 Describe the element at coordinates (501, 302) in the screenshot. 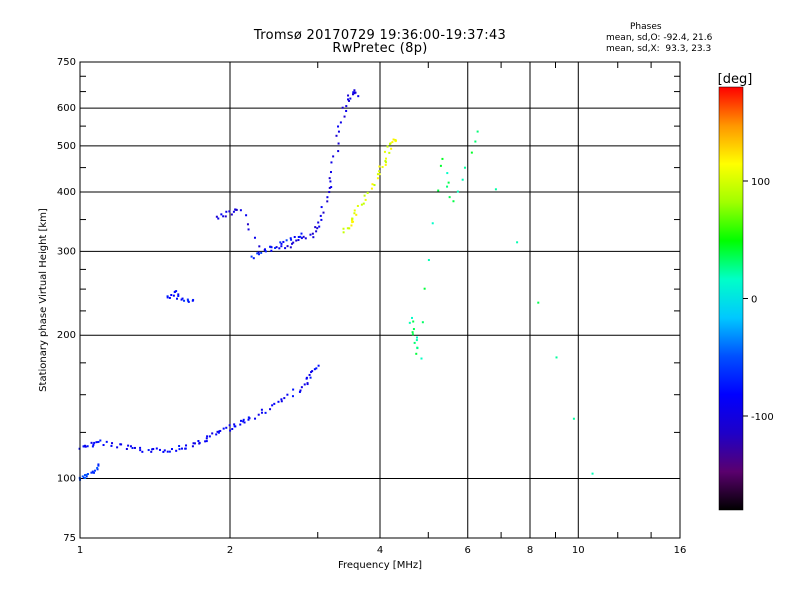

I see `trace-scattered-echoes` at that location.